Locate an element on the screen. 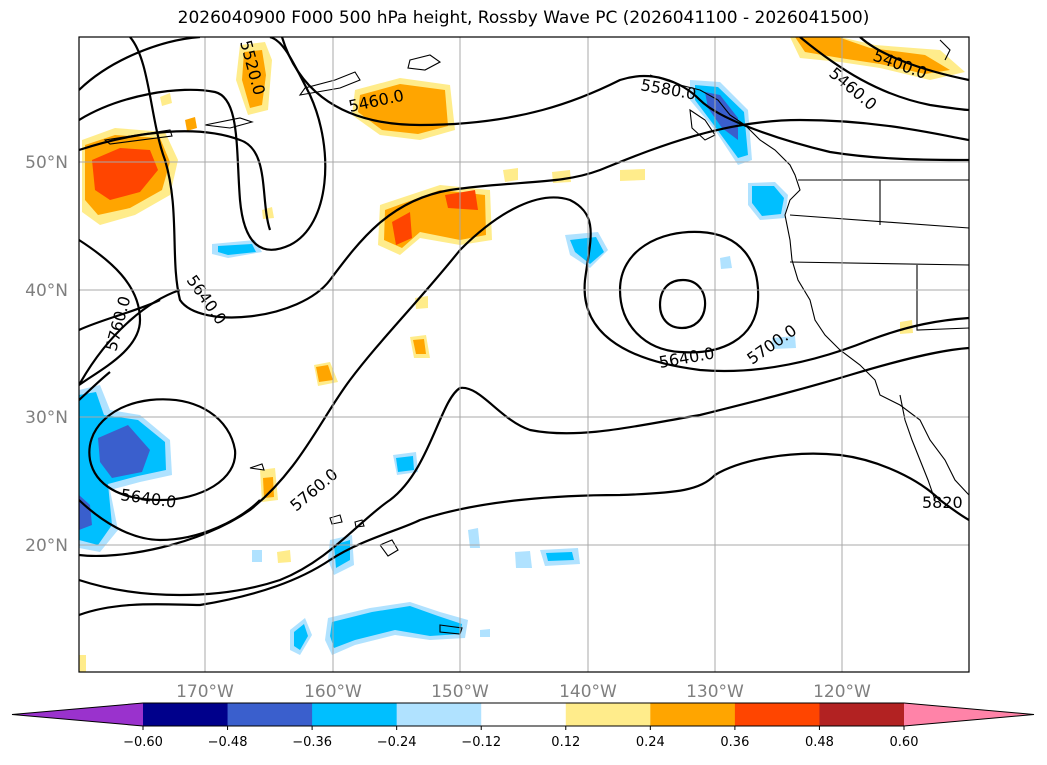  lat-label: 40°N is located at coordinates (46, 291).